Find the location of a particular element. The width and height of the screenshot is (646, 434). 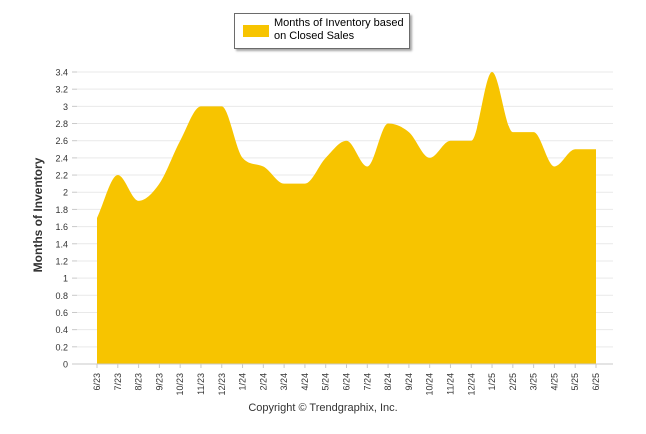

y-tick-label: 1.8 is located at coordinates (61, 210).